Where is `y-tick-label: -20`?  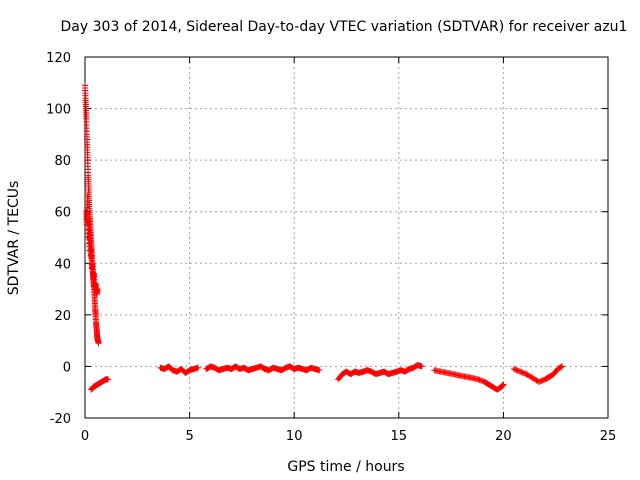
y-tick-label: -20 is located at coordinates (60, 419).